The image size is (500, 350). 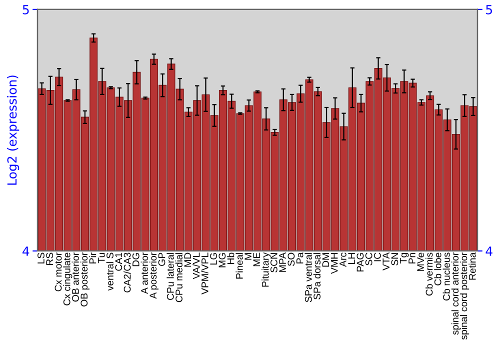 I want to click on x-tick-label: CA2/CA3, so click(x=127, y=272).